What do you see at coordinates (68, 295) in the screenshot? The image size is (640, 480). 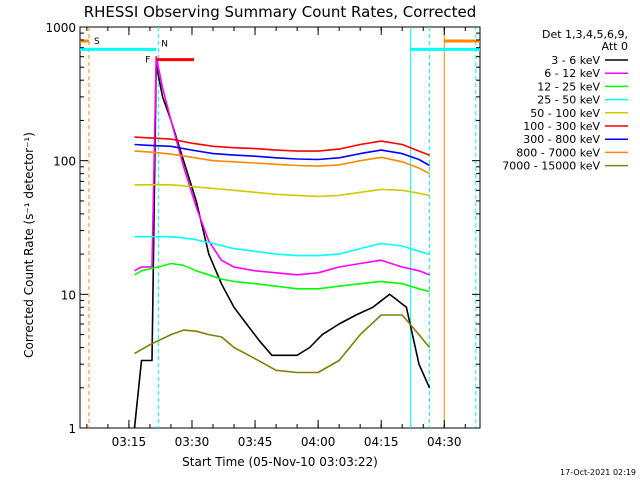 I see `y-tick-label: 10` at bounding box center [68, 295].